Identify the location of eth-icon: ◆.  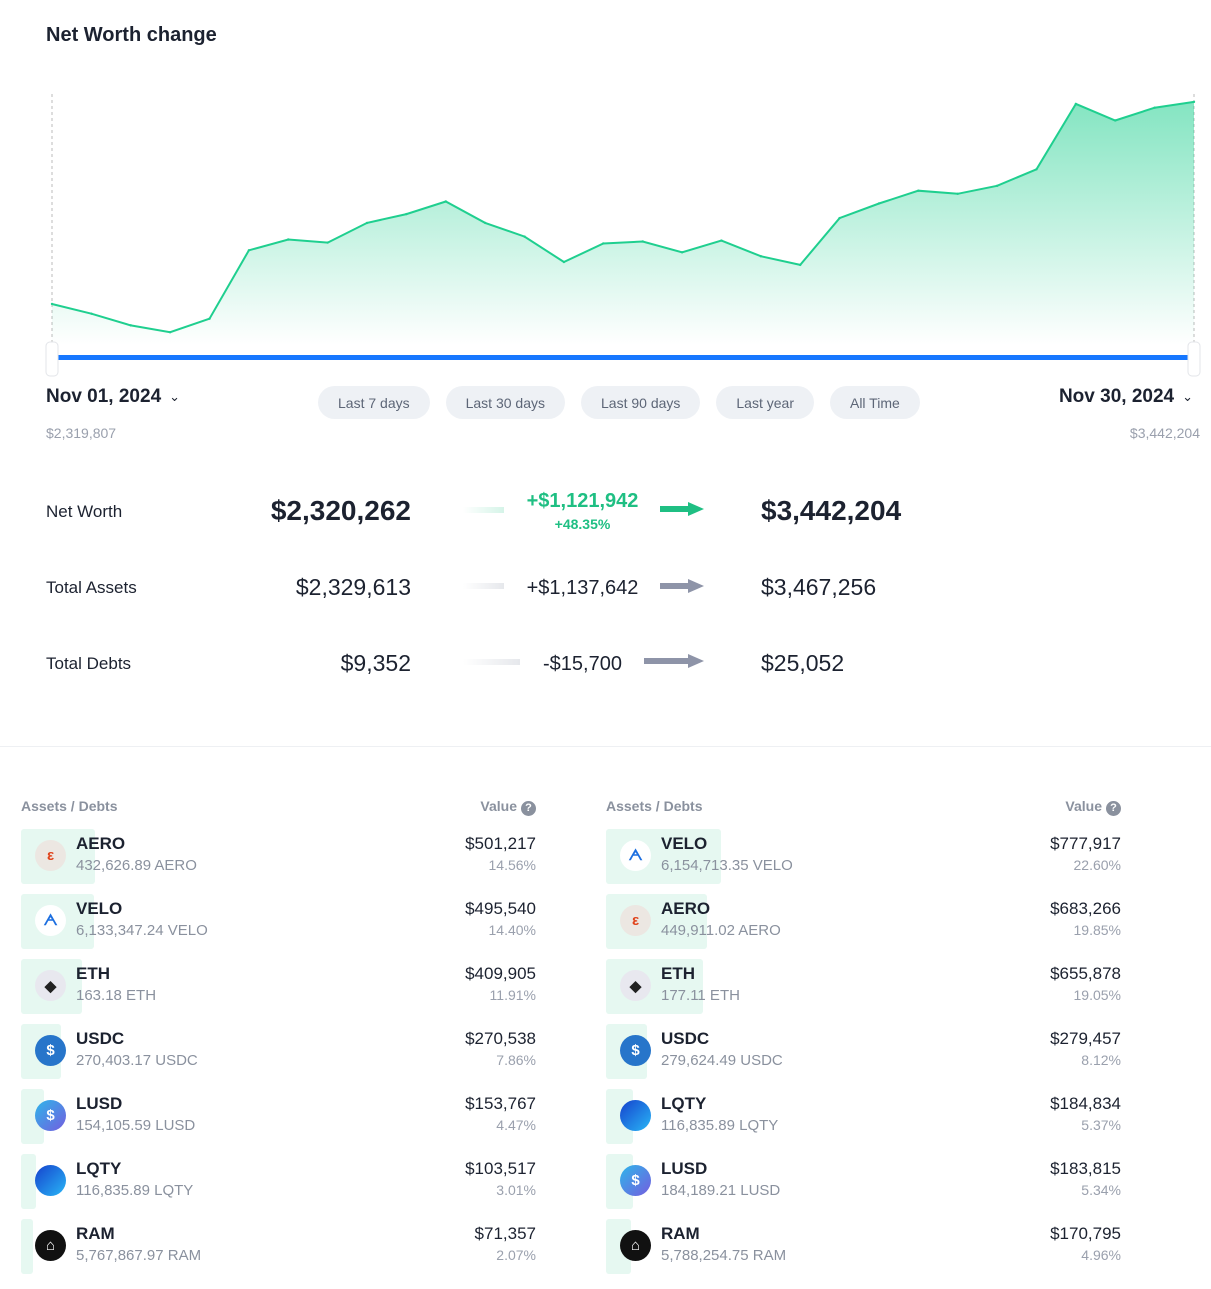
(50, 985).